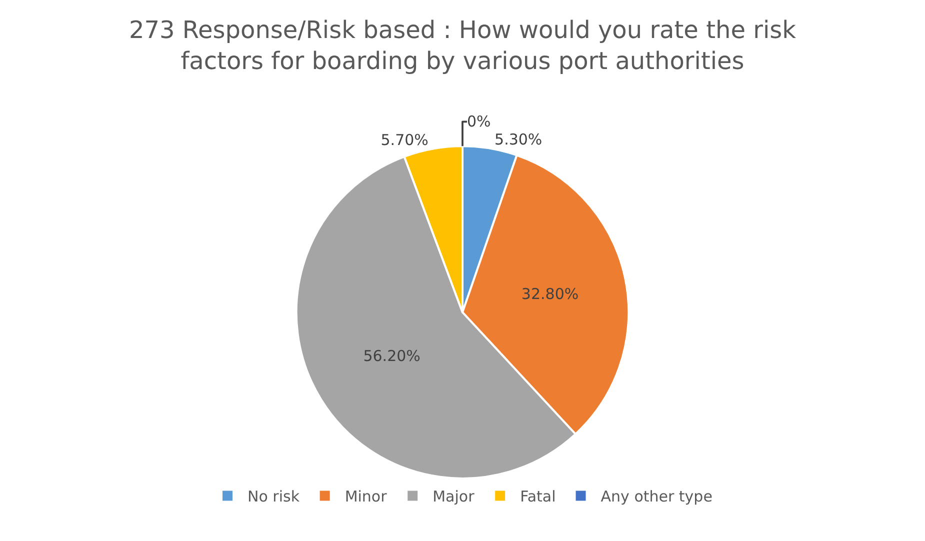 The width and height of the screenshot is (925, 541). What do you see at coordinates (404, 140) in the screenshot?
I see `data-label: 5.70%` at bounding box center [404, 140].